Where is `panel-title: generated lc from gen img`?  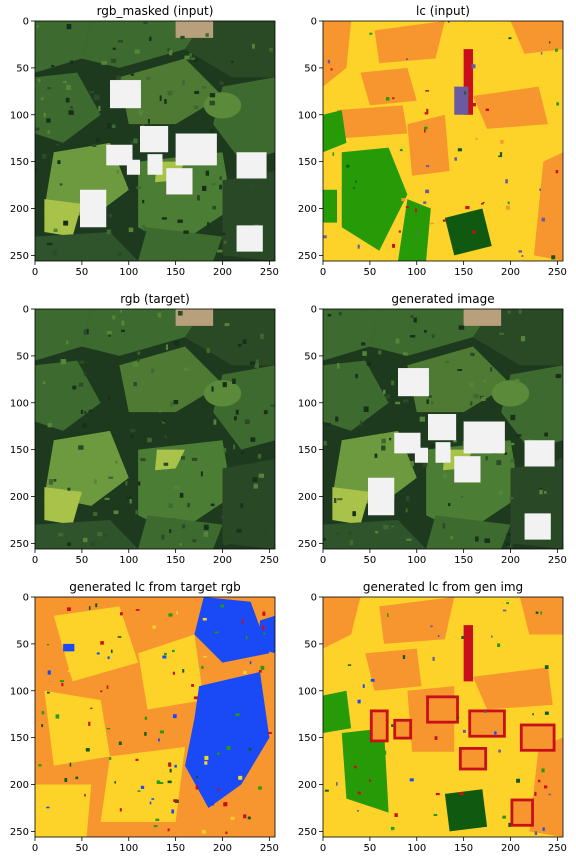 panel-title: generated lc from gen img is located at coordinates (443, 587).